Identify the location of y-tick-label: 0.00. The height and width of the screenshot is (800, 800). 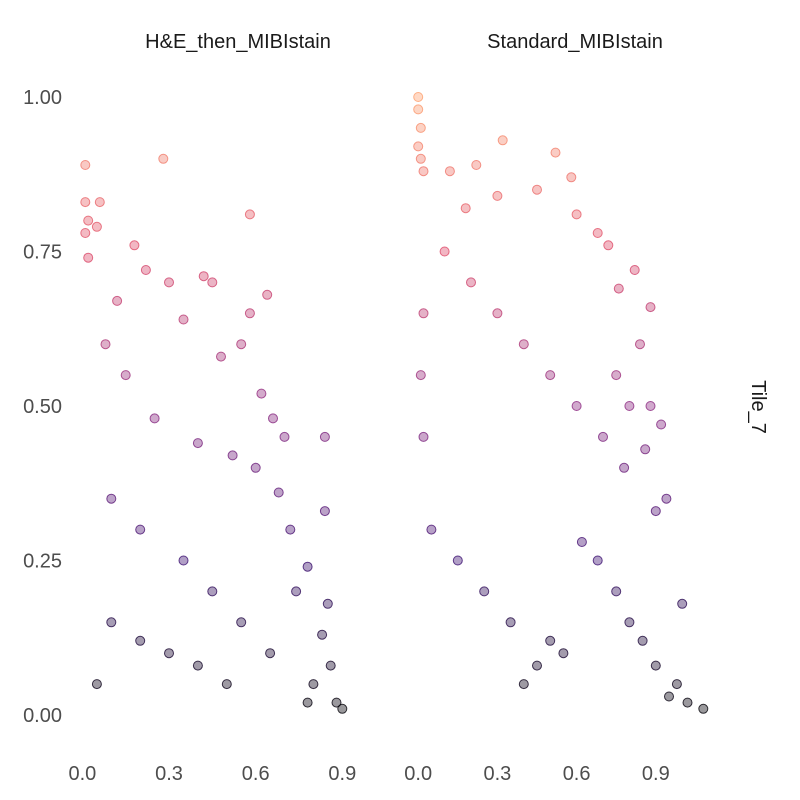
(42, 716).